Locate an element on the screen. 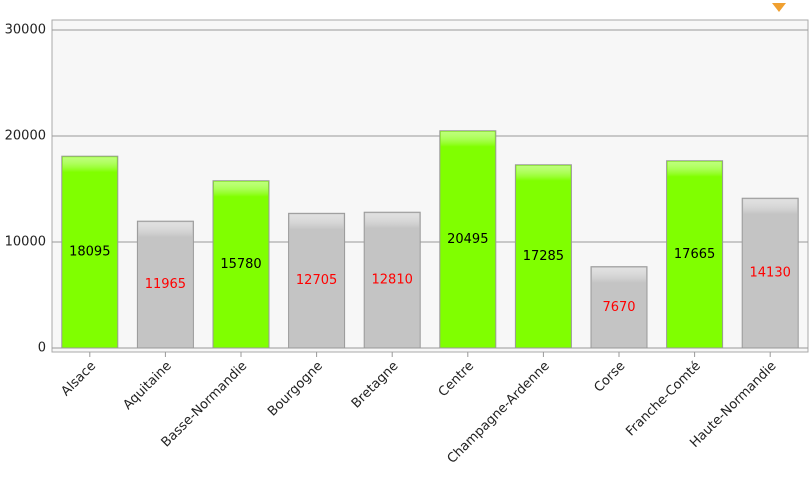 The height and width of the screenshot is (490, 811). x-tick-label: Aquitaine is located at coordinates (147, 386).